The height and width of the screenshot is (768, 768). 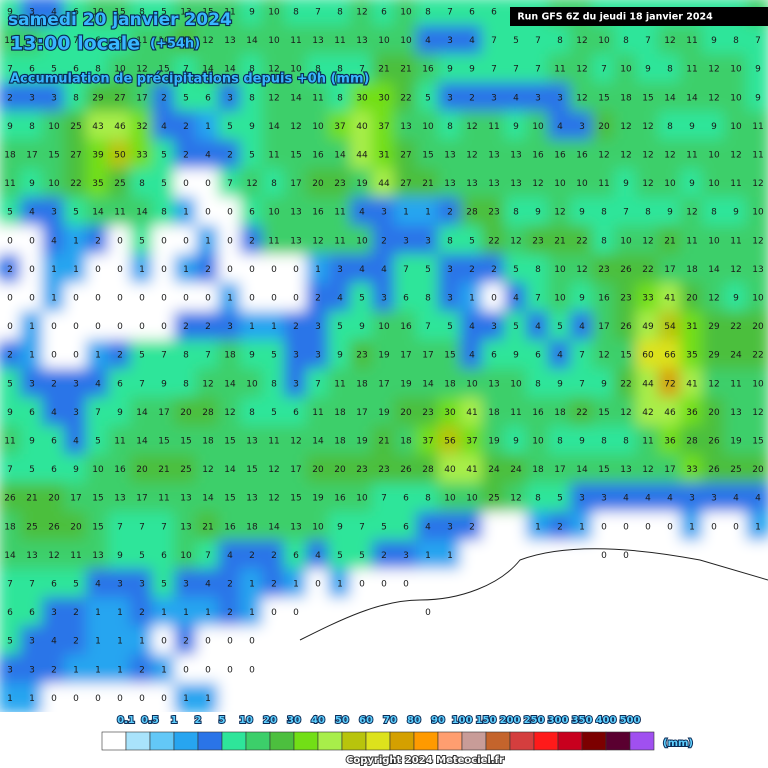 I want to click on copyright: Copyright 2024 Meteociel.fr, so click(x=425, y=760).